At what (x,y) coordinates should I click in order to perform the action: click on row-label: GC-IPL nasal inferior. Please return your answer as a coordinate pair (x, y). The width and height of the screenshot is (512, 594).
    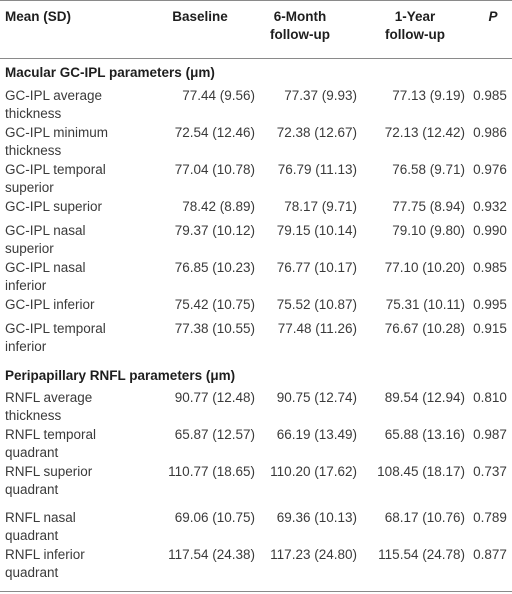
    Looking at the image, I should click on (45, 276).